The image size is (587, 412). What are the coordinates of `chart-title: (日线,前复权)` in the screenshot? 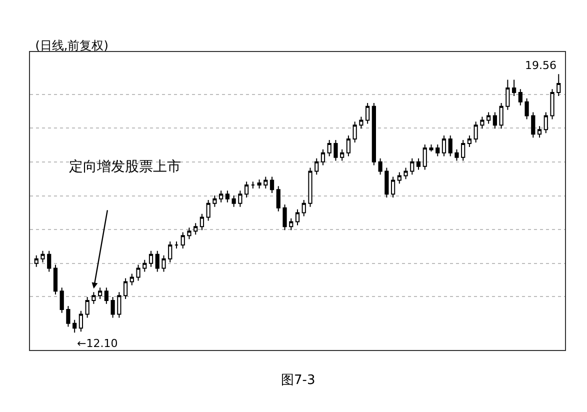 It's located at (71, 45).